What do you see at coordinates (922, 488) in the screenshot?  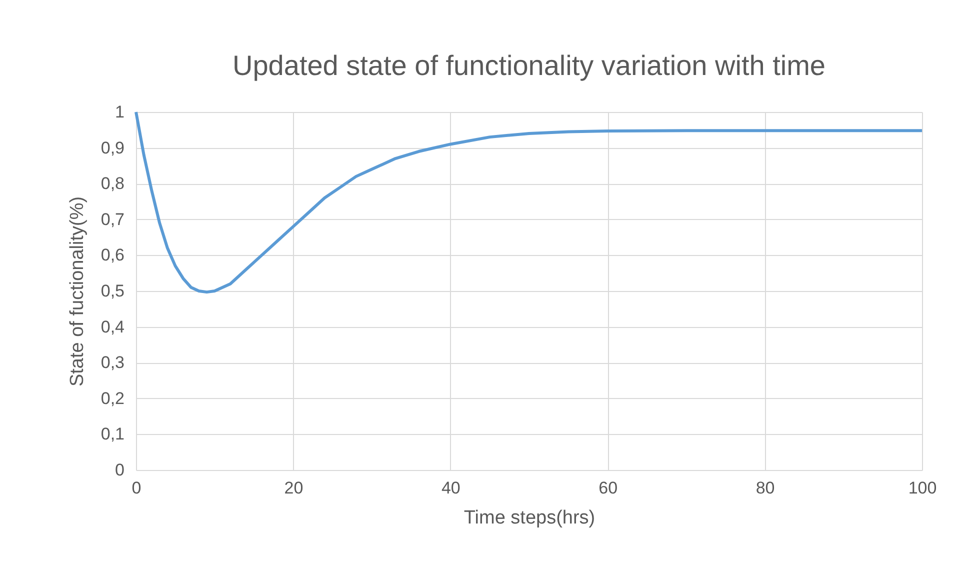 I see `x-tick-label: 100` at bounding box center [922, 488].